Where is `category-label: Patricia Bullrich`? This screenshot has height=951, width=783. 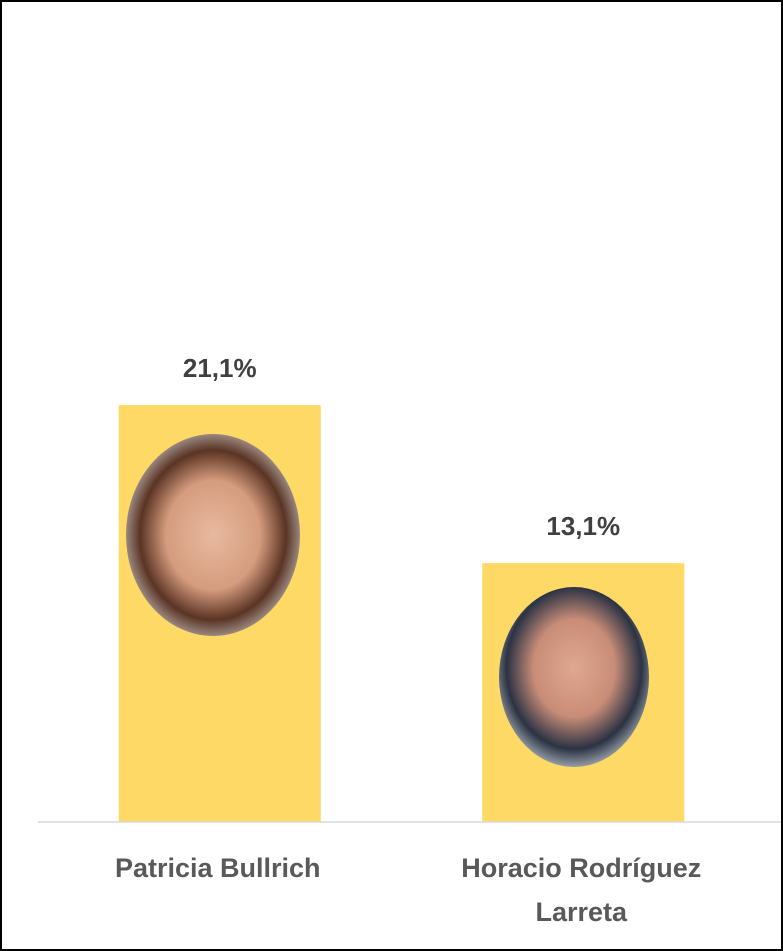 category-label: Patricia Bullrich is located at coordinates (217, 868).